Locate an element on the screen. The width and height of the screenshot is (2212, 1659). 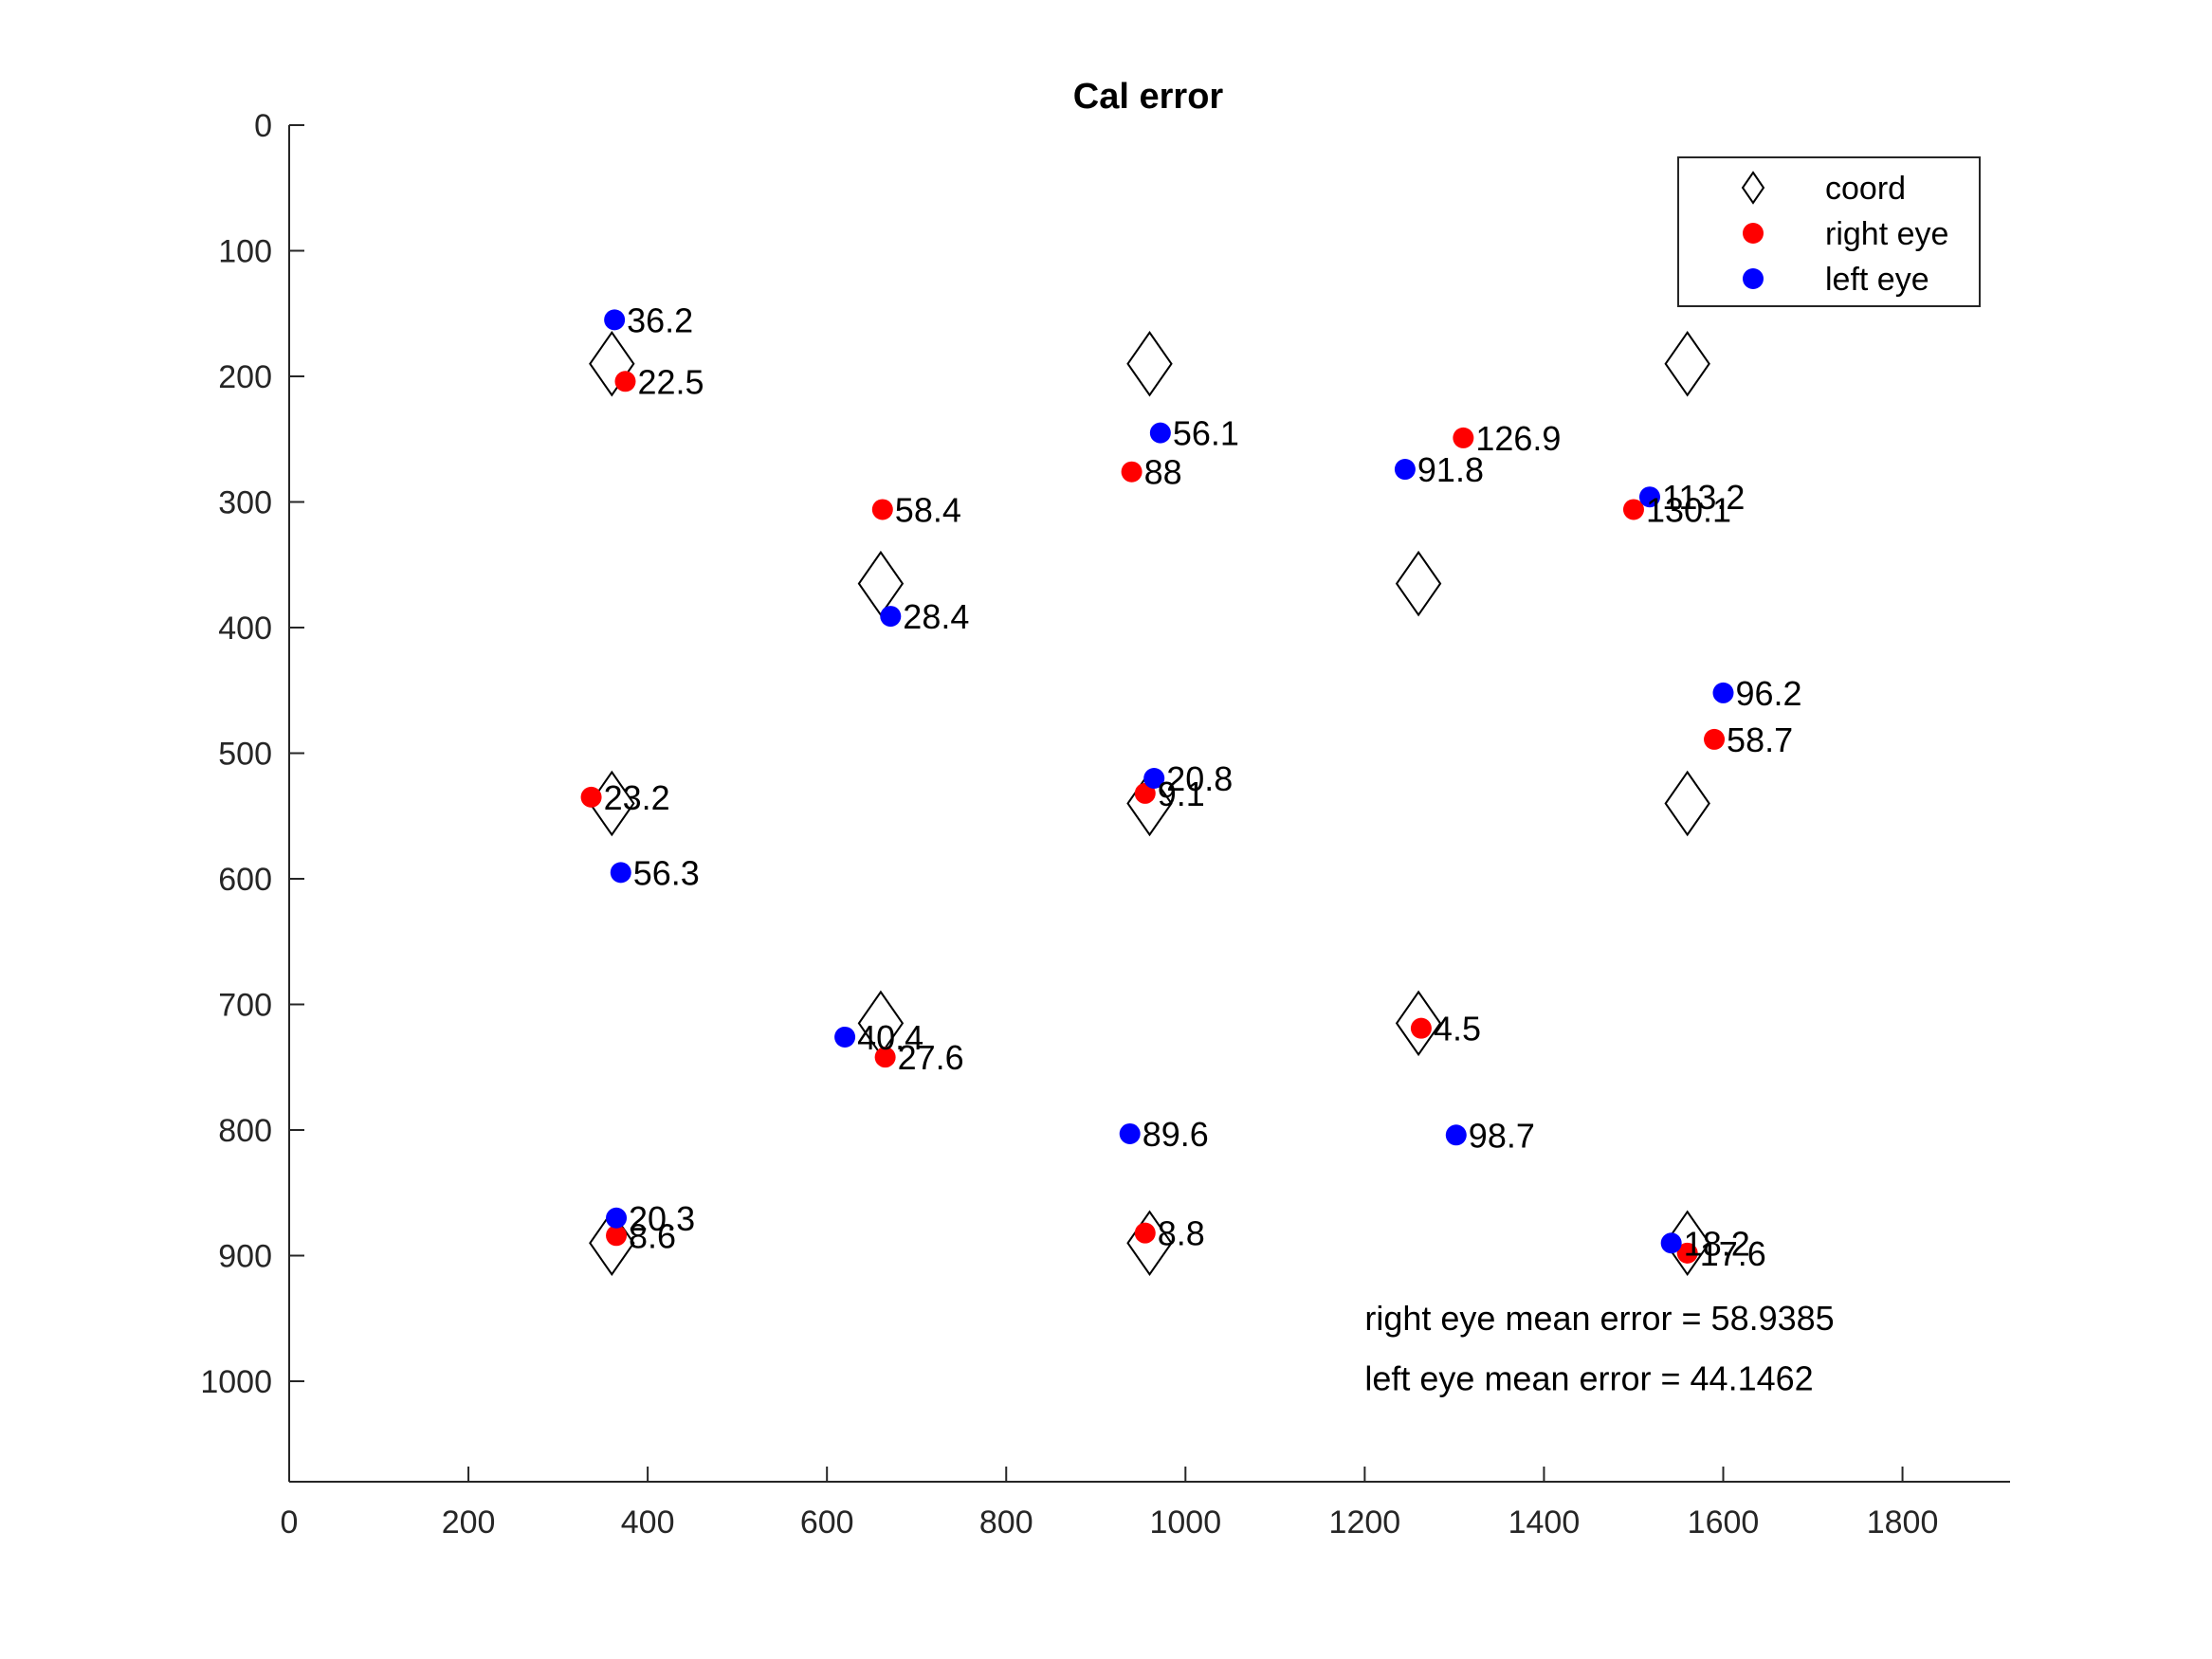
x-tick-label: 1800 is located at coordinates (1903, 1522).